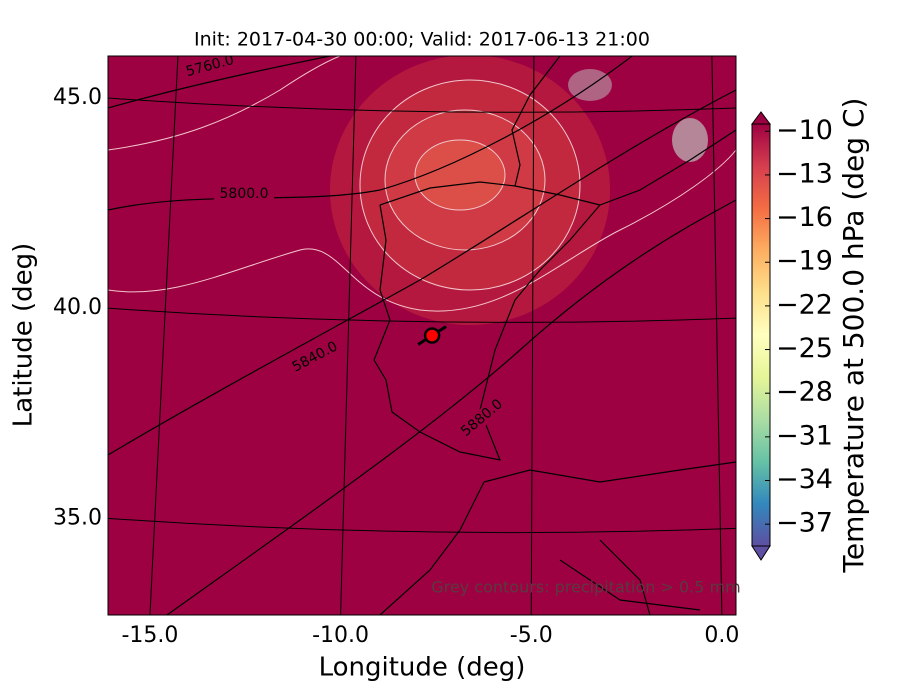 The height and width of the screenshot is (700, 900). Describe the element at coordinates (853, 336) in the screenshot. I see `colorbar-label: Temperature at 500.0 hPa (deg C)` at that location.